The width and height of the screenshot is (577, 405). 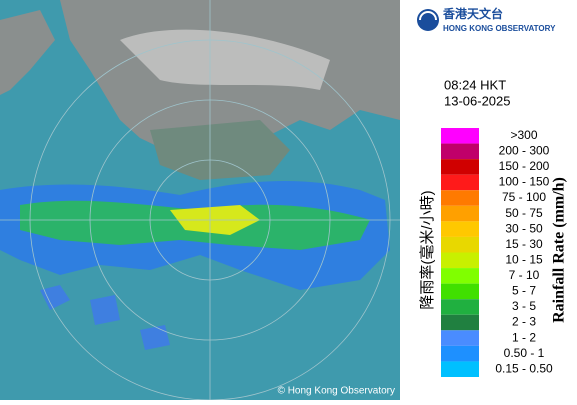 I want to click on legend-label: 1 - 2, so click(x=524, y=337).